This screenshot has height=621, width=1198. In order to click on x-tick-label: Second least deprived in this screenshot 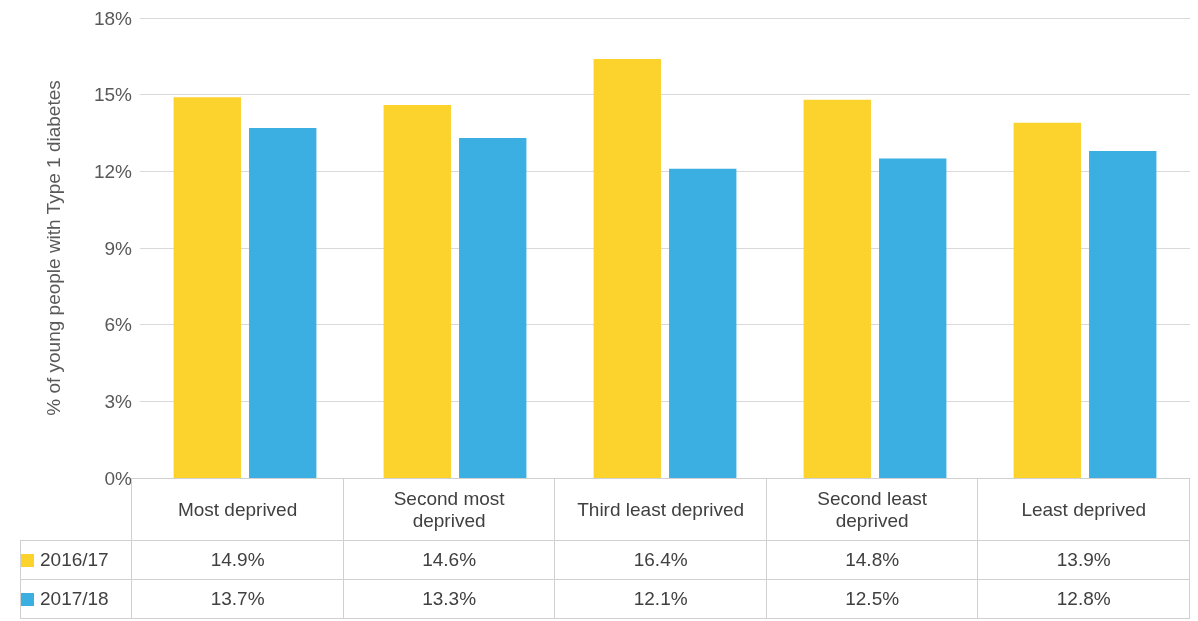, I will do `click(872, 509)`.